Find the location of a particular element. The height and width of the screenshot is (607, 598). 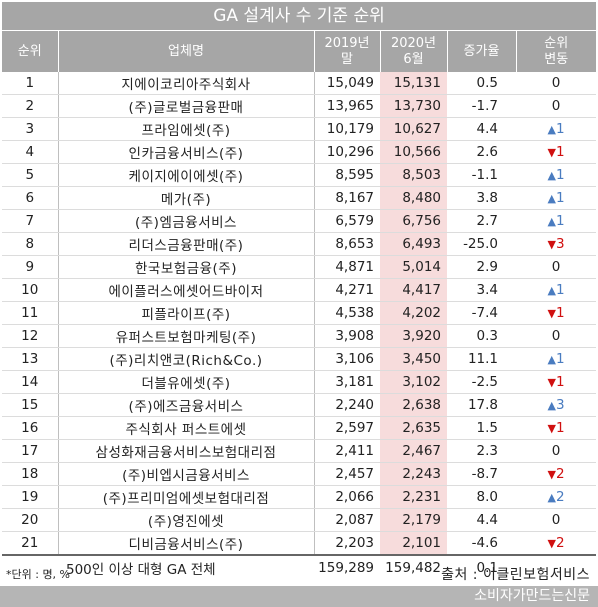

rank-cell: 5 is located at coordinates (30, 175).